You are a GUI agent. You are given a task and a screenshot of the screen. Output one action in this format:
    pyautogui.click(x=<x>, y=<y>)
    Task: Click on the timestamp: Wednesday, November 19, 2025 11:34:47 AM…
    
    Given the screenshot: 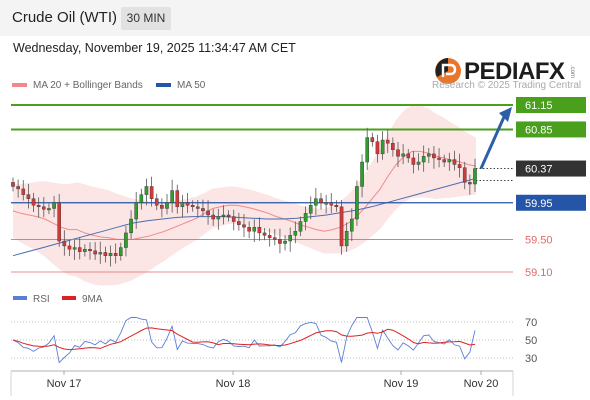 What is the action you would take?
    pyautogui.click(x=154, y=48)
    